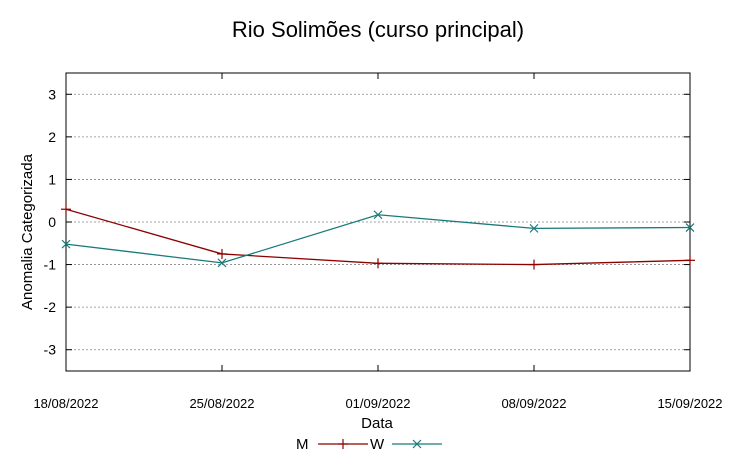 The image size is (753, 459). I want to click on y-tick-label: -1, so click(50, 265).